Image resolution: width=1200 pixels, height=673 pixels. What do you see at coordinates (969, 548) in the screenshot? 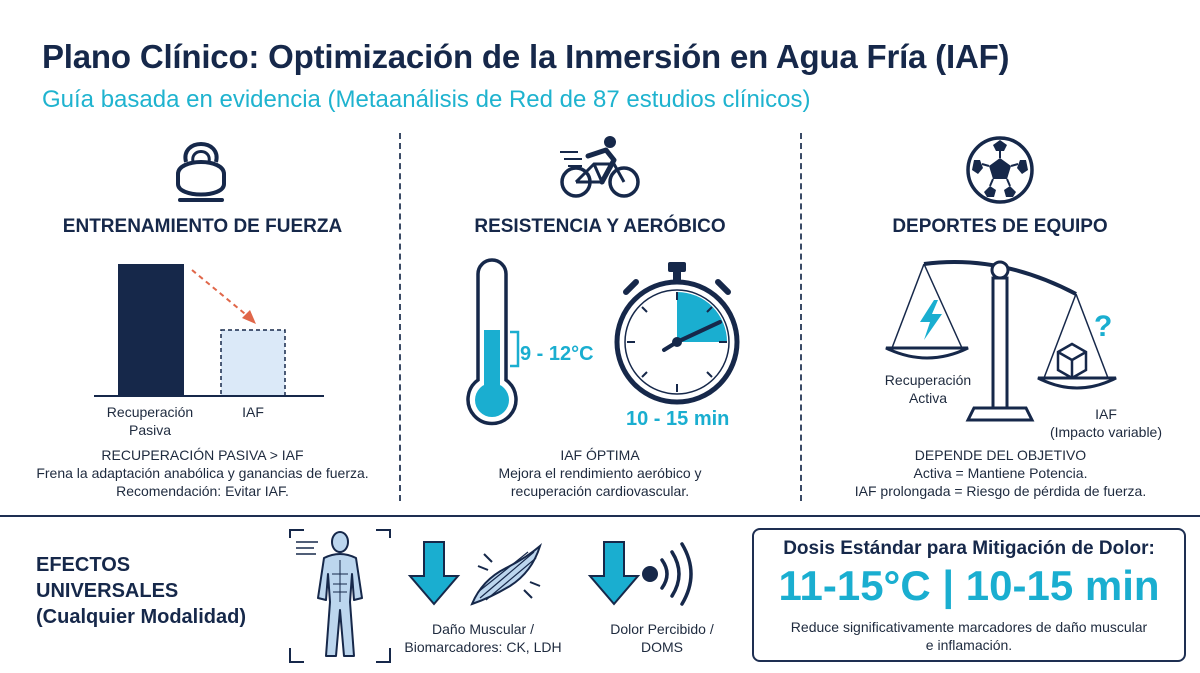
I see `dose-title: Dosis Estándar para Mitigación de Dolor:` at bounding box center [969, 548].